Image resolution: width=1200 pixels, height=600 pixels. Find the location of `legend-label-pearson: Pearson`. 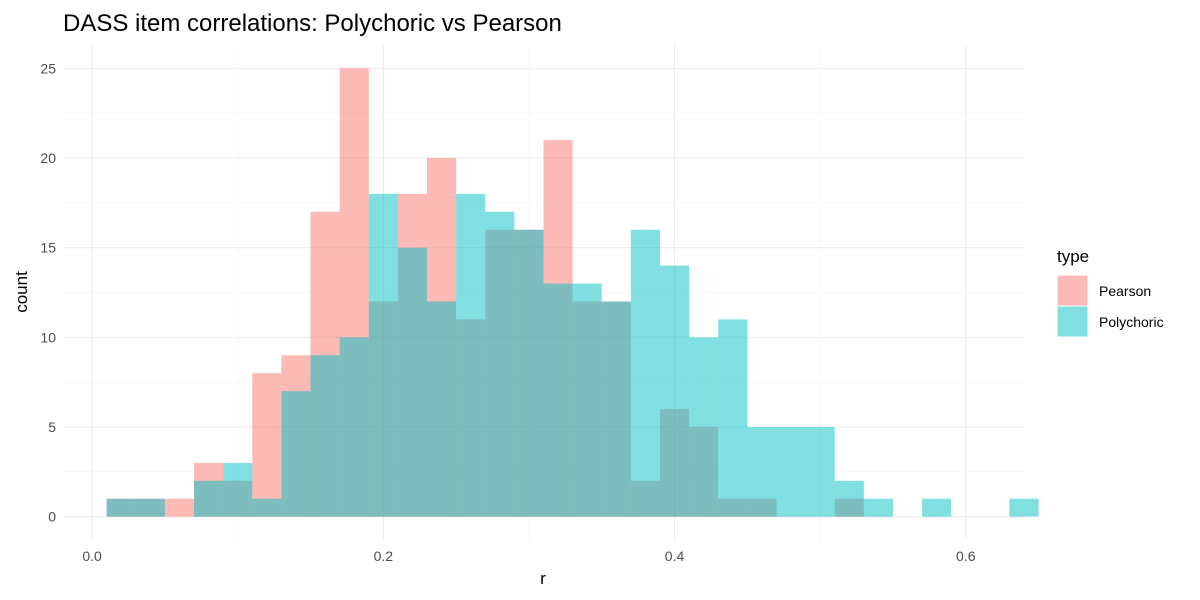

legend-label-pearson: Pearson is located at coordinates (1125, 291).